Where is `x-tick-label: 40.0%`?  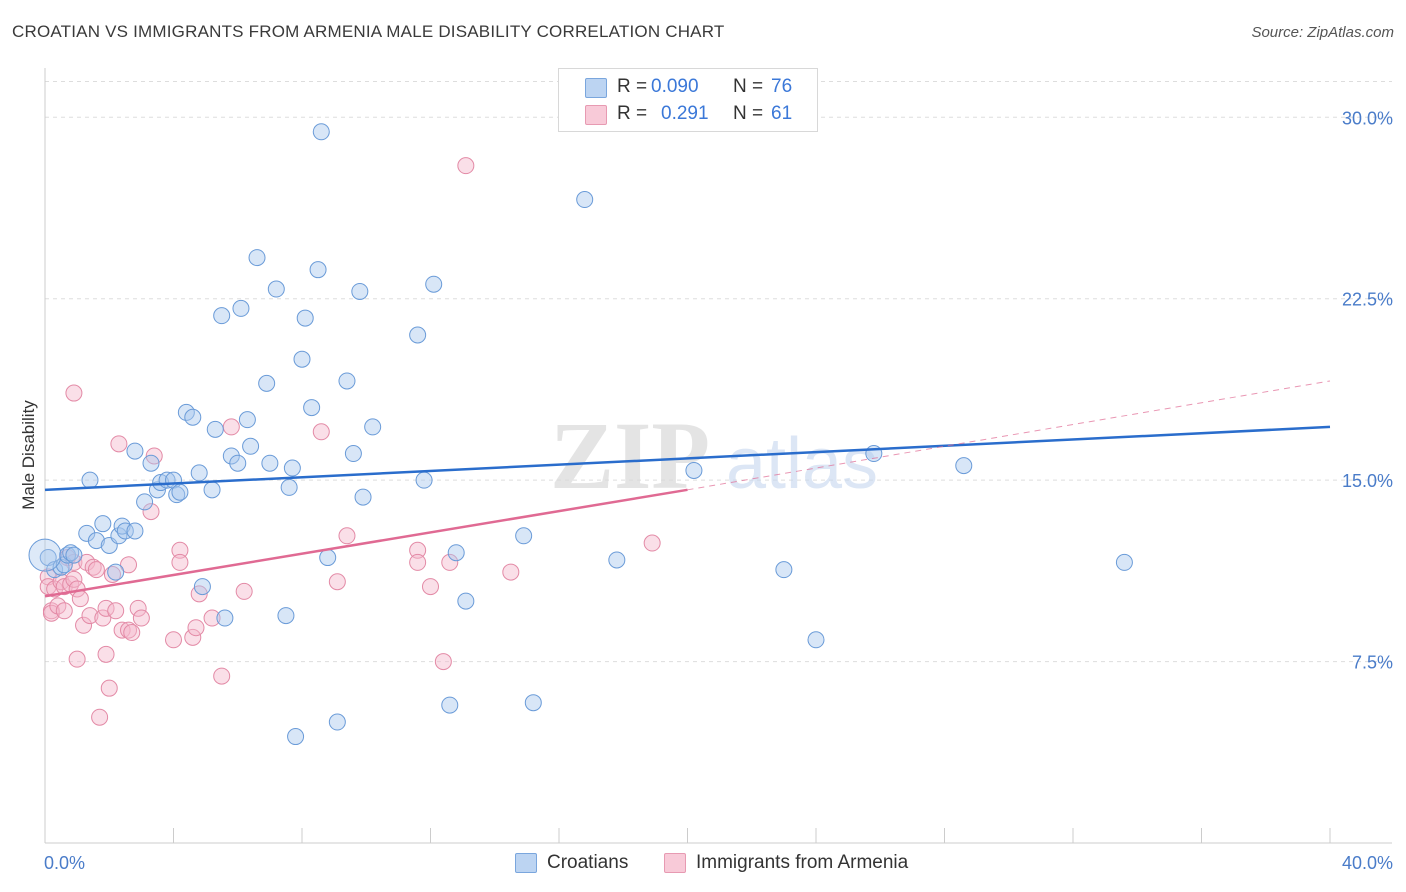 x-tick-label: 40.0% is located at coordinates (1367, 863).